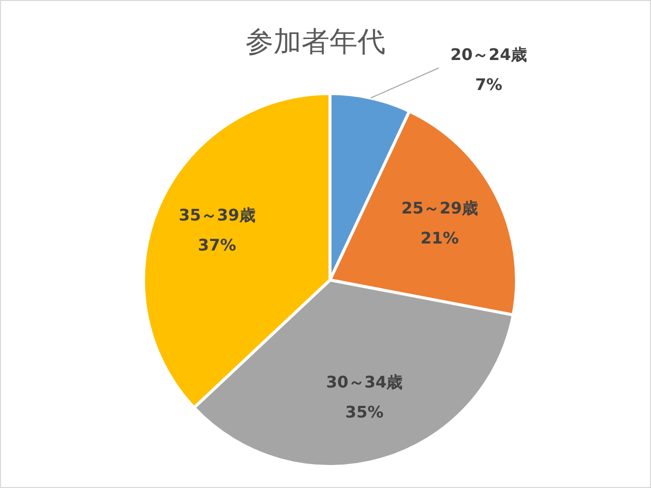  What do you see at coordinates (488, 54) in the screenshot?
I see `slice-label: 20～24歳` at bounding box center [488, 54].